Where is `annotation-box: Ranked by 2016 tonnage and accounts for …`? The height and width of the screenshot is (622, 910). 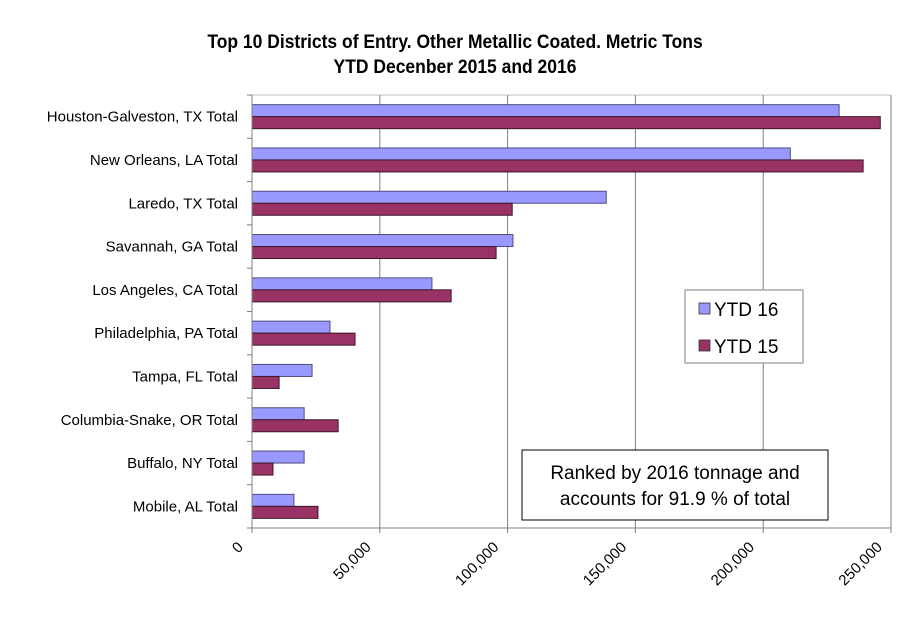
annotation-box: Ranked by 2016 tonnage and accounts for … is located at coordinates (675, 485).